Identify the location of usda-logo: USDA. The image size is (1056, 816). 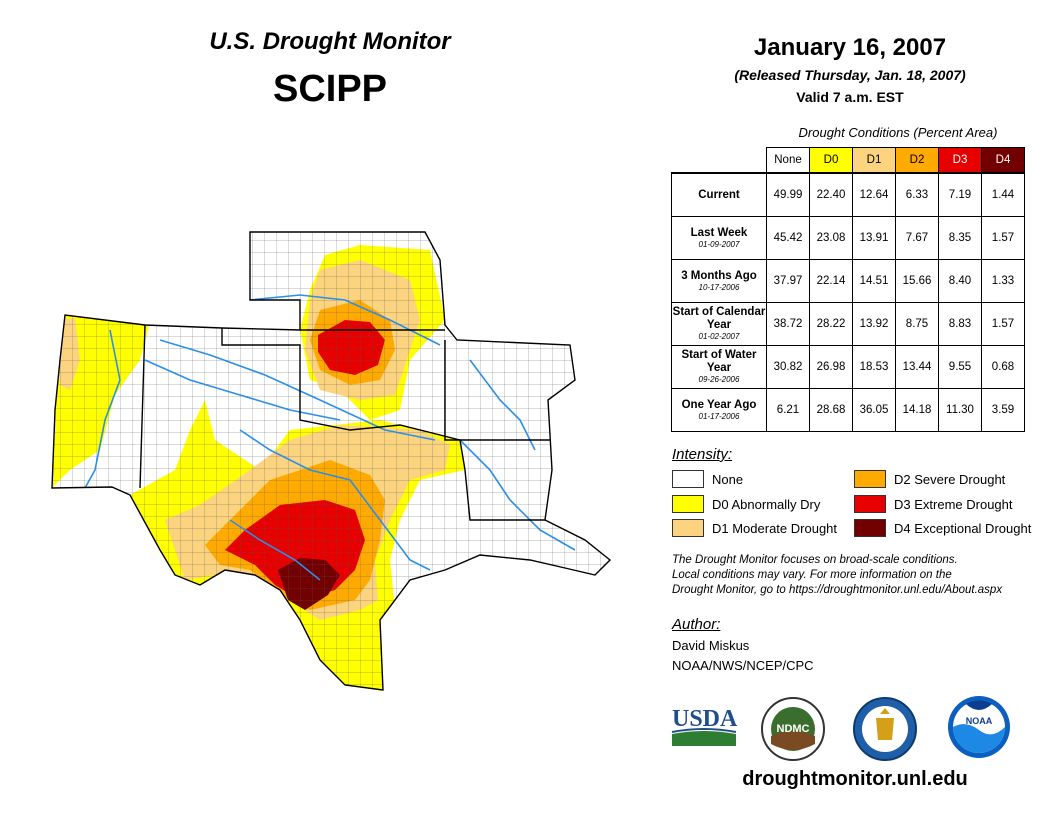
(704, 726).